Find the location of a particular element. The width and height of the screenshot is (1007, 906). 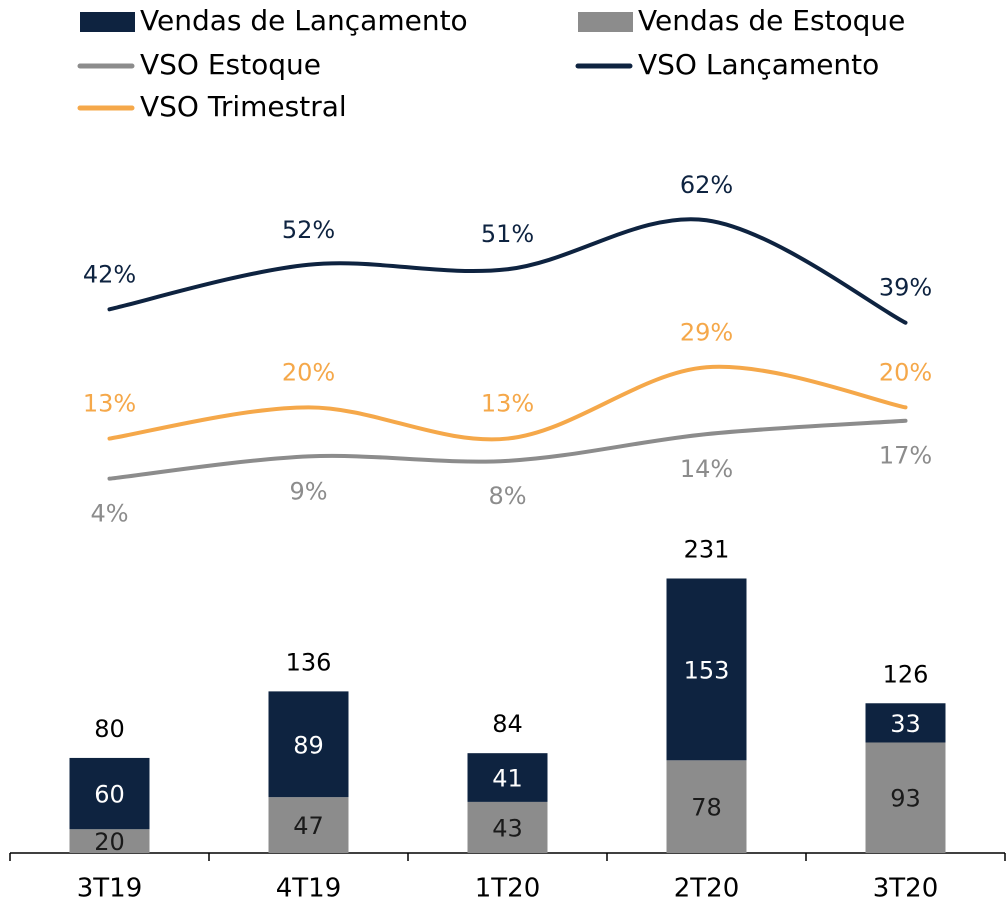

bar-total-label: 126 is located at coordinates (906, 674).